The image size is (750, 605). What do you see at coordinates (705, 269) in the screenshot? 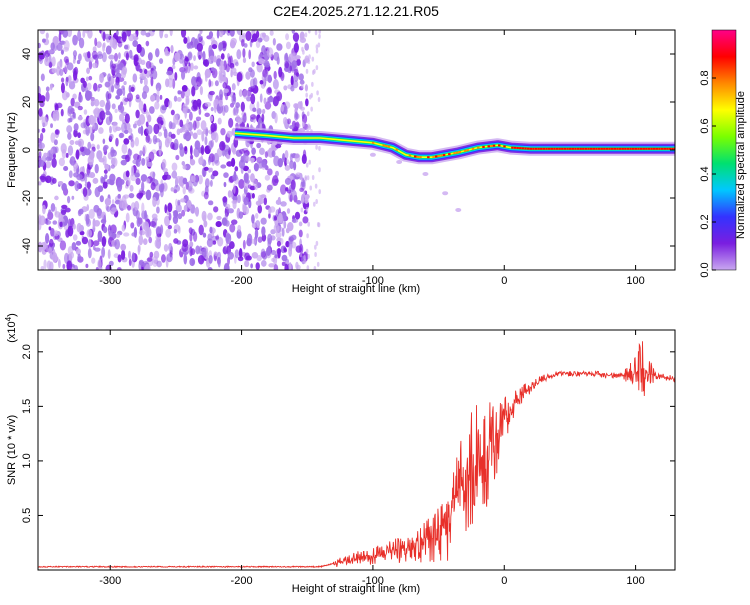
I see `colorbar-tick-label: 0.0` at bounding box center [705, 269].